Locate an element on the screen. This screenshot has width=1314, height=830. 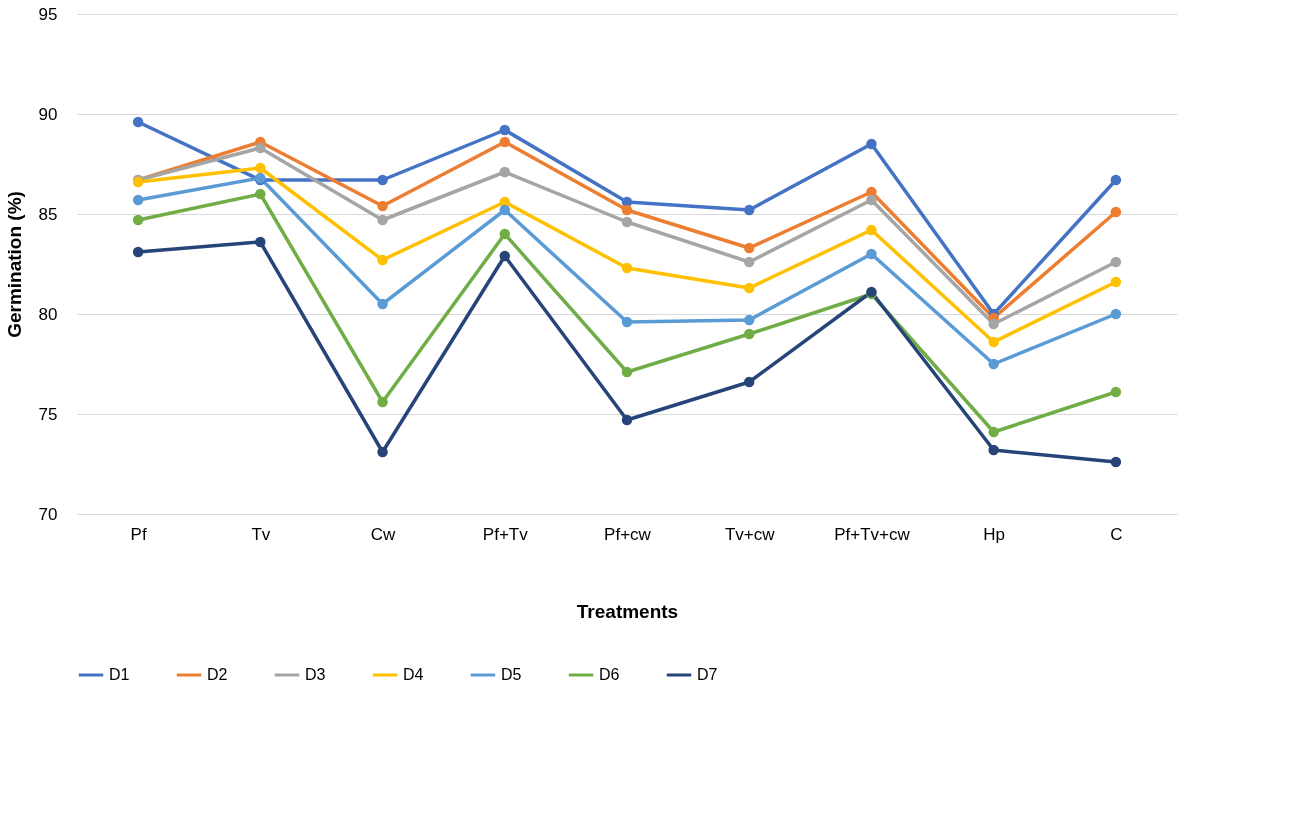
x-tick-label: Tv+cw is located at coordinates (750, 534).